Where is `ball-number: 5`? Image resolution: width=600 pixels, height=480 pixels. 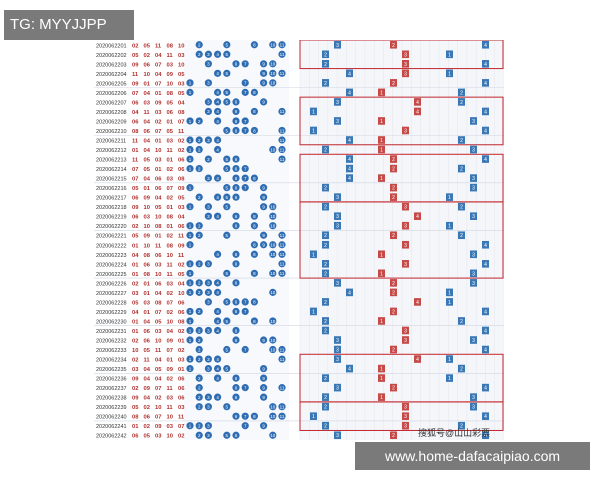 ball-number: 5 is located at coordinates (227, 206).